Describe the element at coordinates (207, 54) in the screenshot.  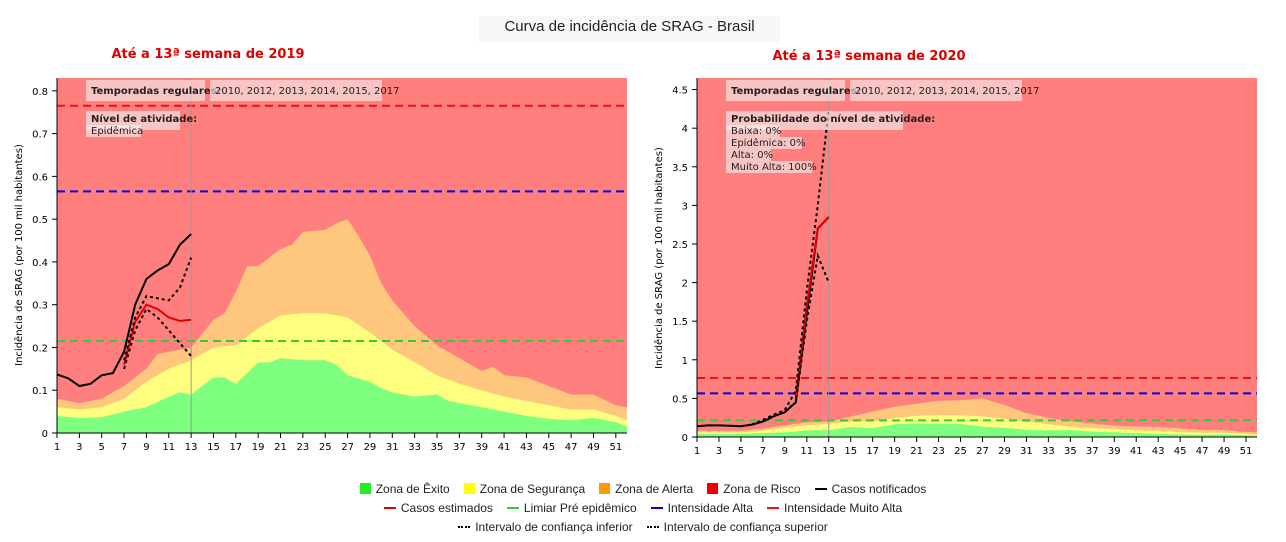
I see `chart-title: Até a 13ª semana de 2019` at that location.